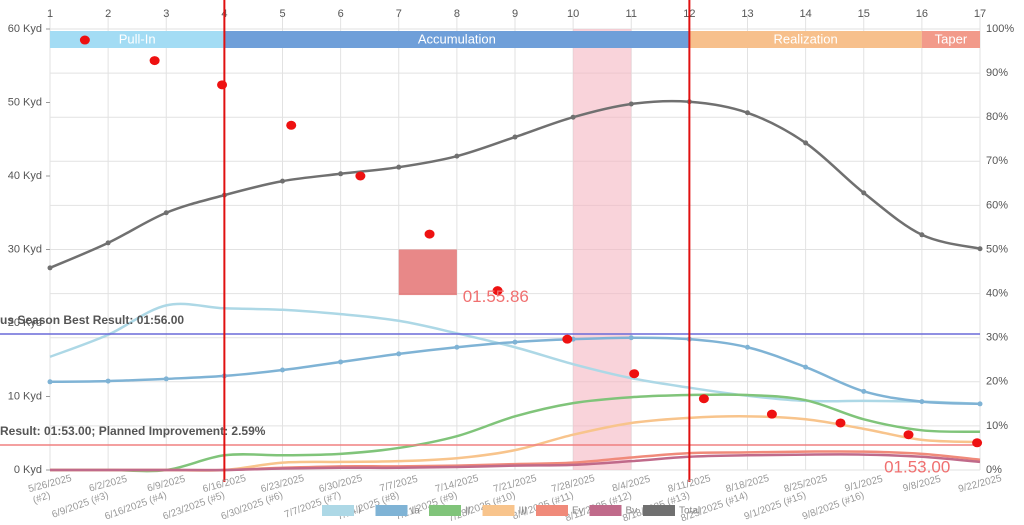 The image size is (1024, 525). Describe the element at coordinates (282, 14) in the screenshot. I see `x-tick-label: 5` at that location.